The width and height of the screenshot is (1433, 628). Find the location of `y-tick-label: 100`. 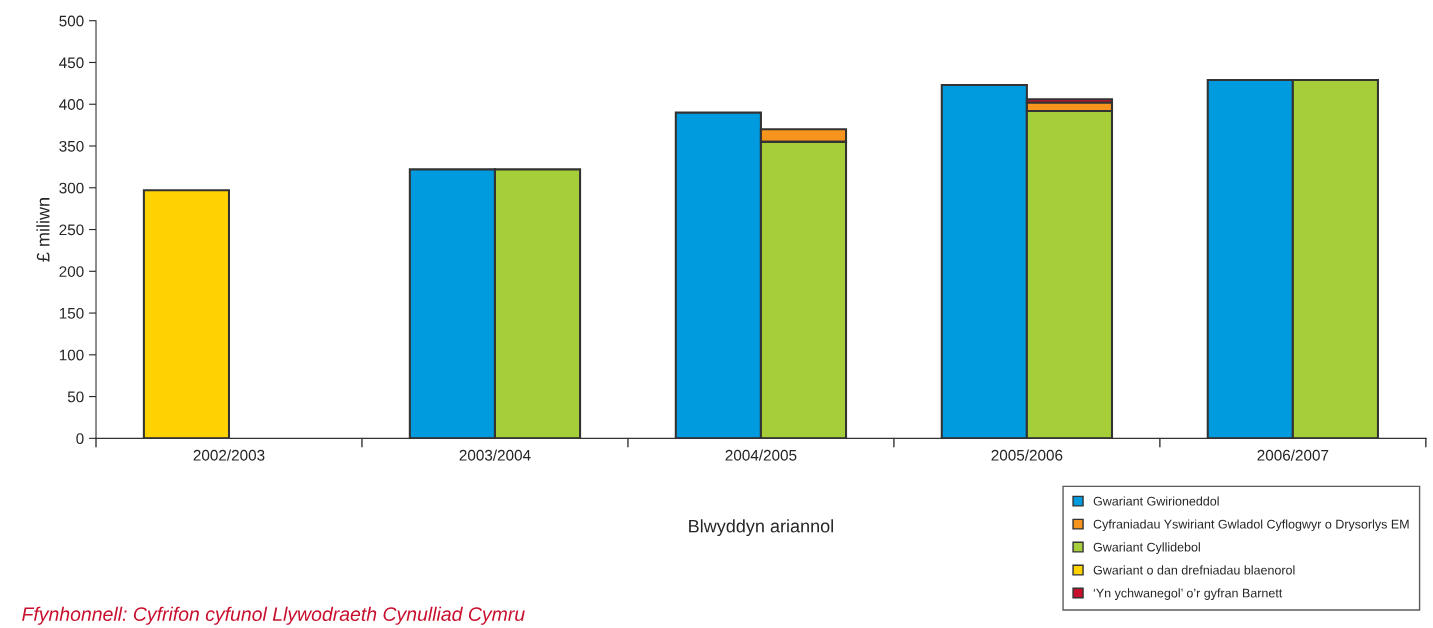

y-tick-label: 100 is located at coordinates (71, 355).